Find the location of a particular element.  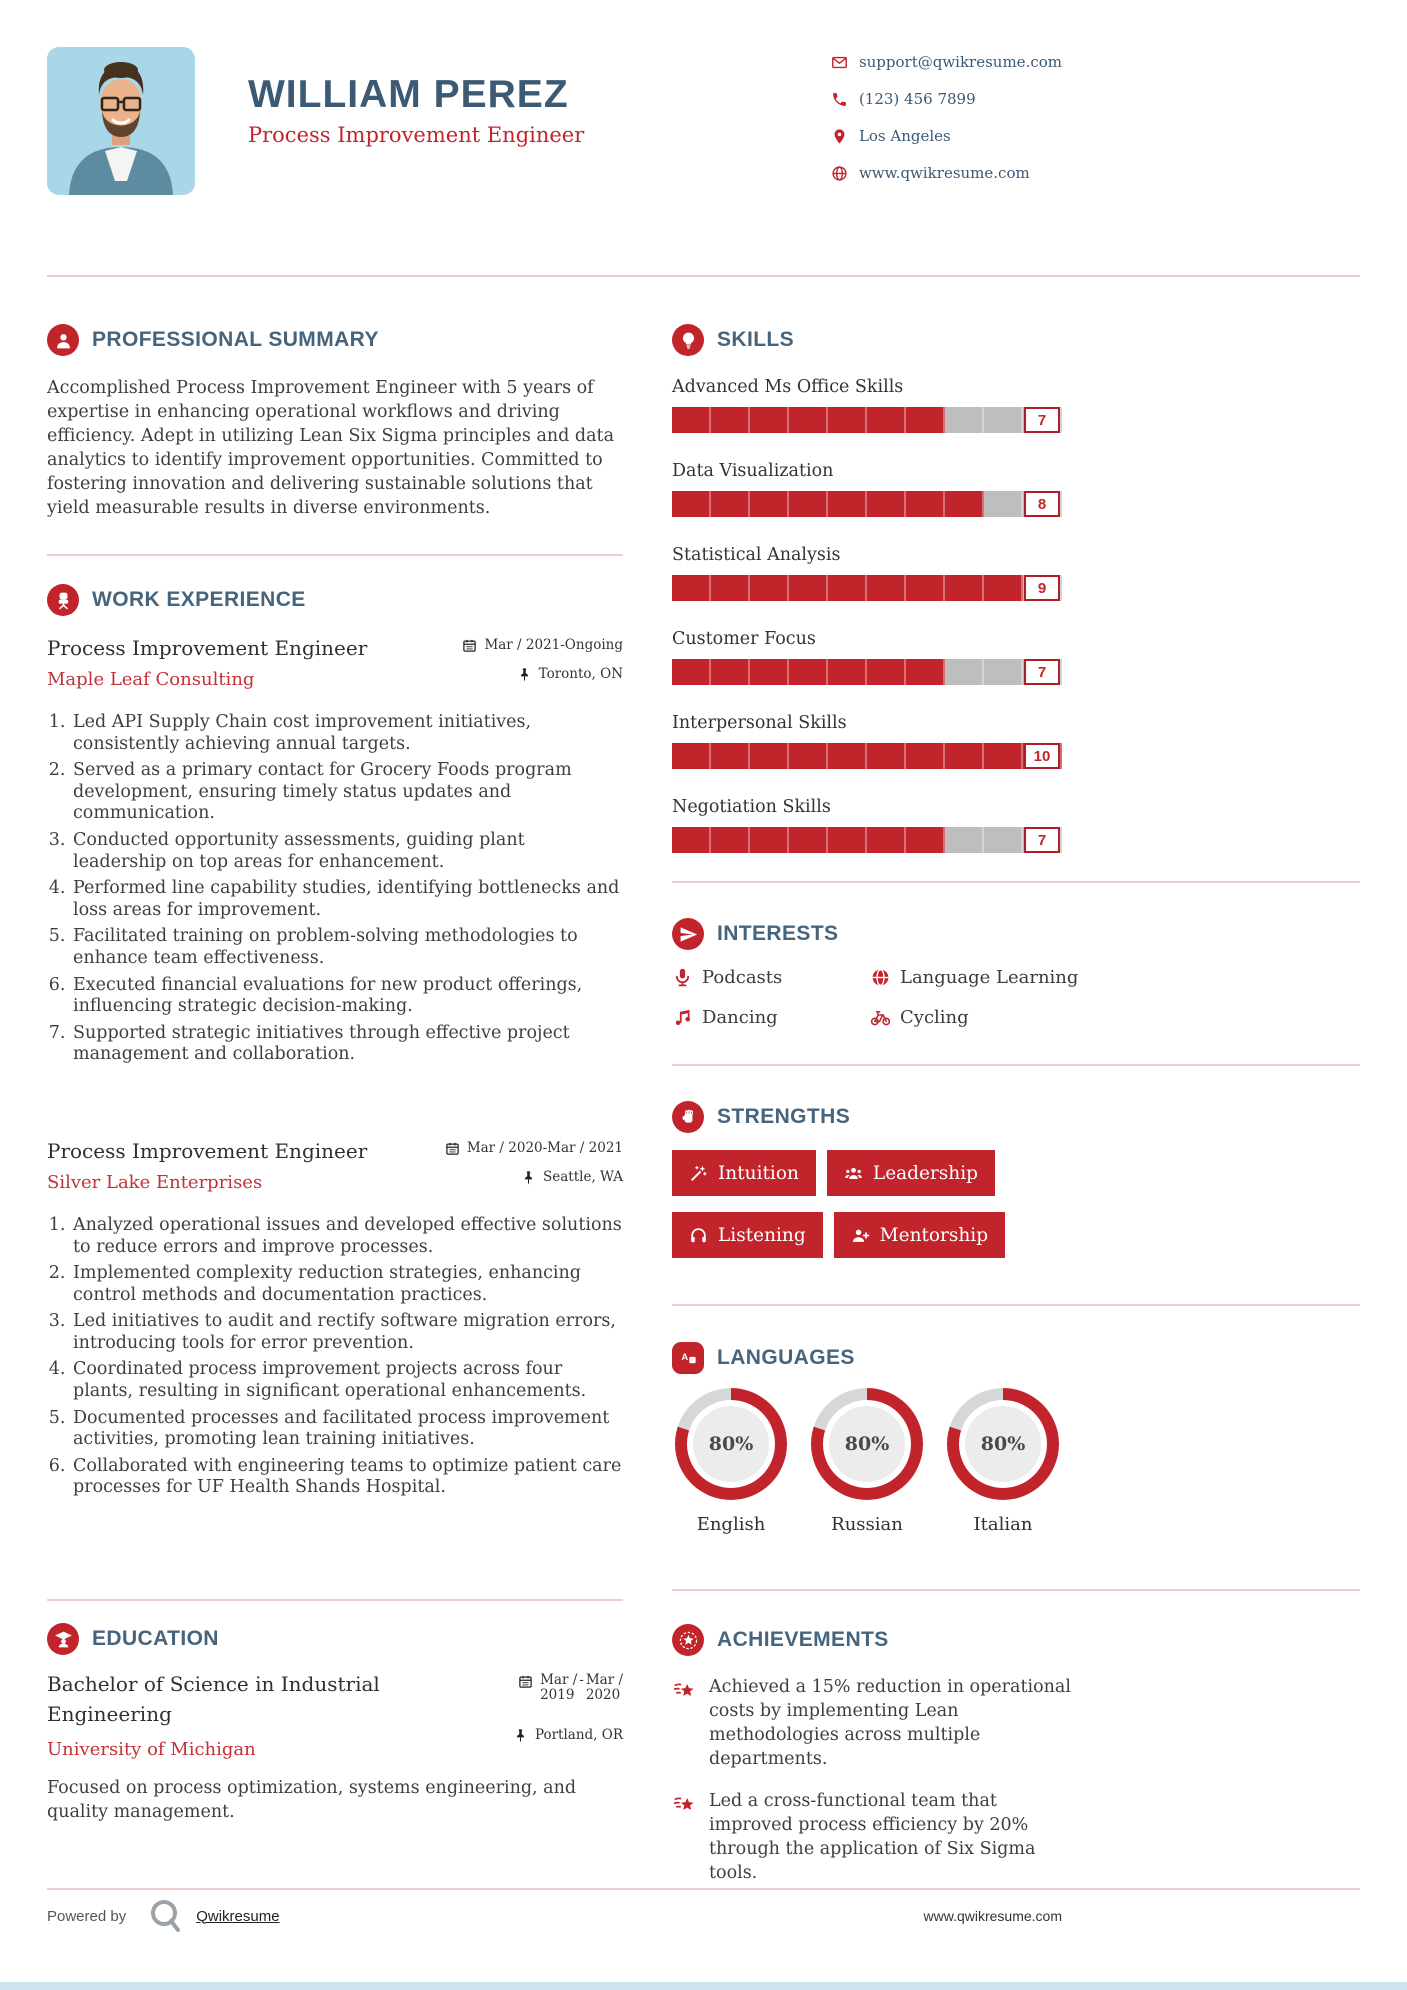

job-location-text: Seattle, WA is located at coordinates (583, 1176).